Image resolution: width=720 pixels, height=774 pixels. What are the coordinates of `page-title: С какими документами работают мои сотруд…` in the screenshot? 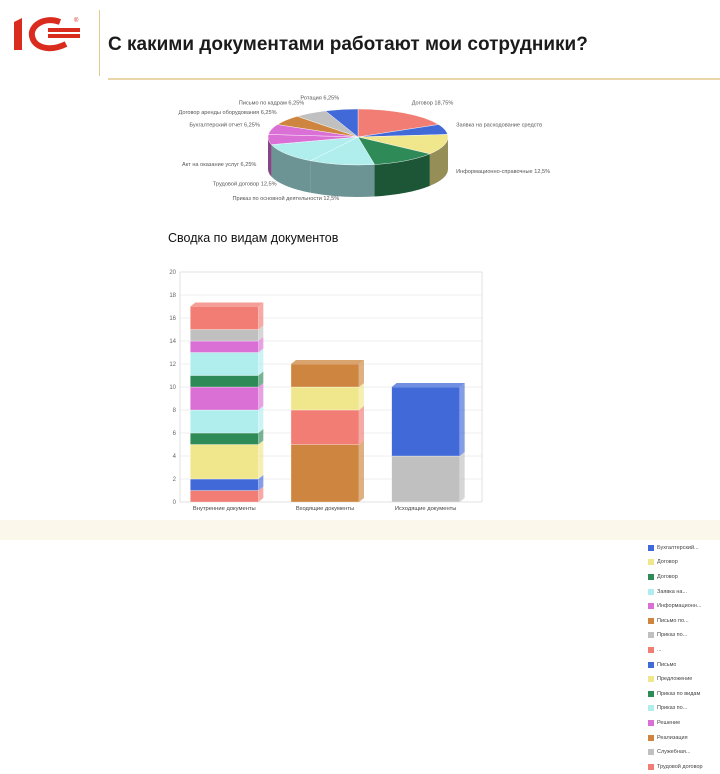 It's located at (348, 45).